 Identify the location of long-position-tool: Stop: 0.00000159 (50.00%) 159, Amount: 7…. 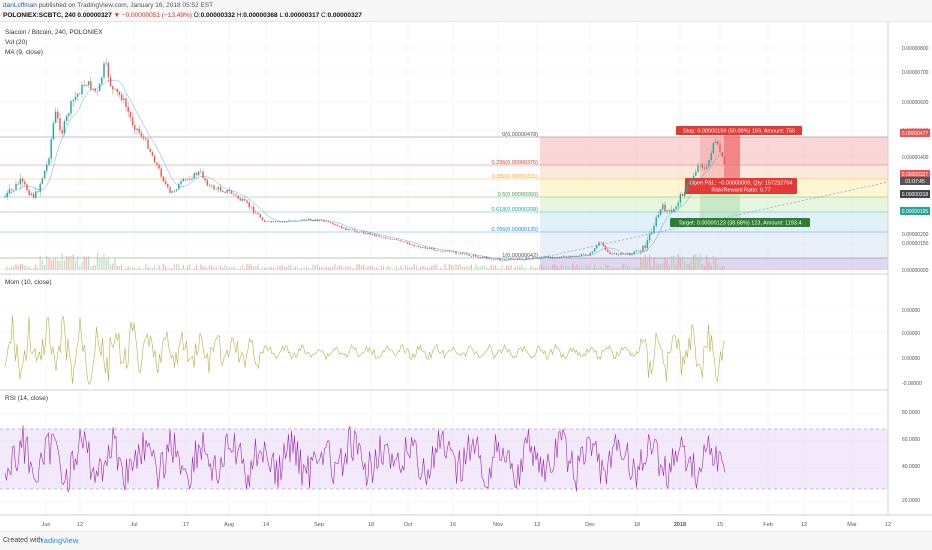
(740, 177).